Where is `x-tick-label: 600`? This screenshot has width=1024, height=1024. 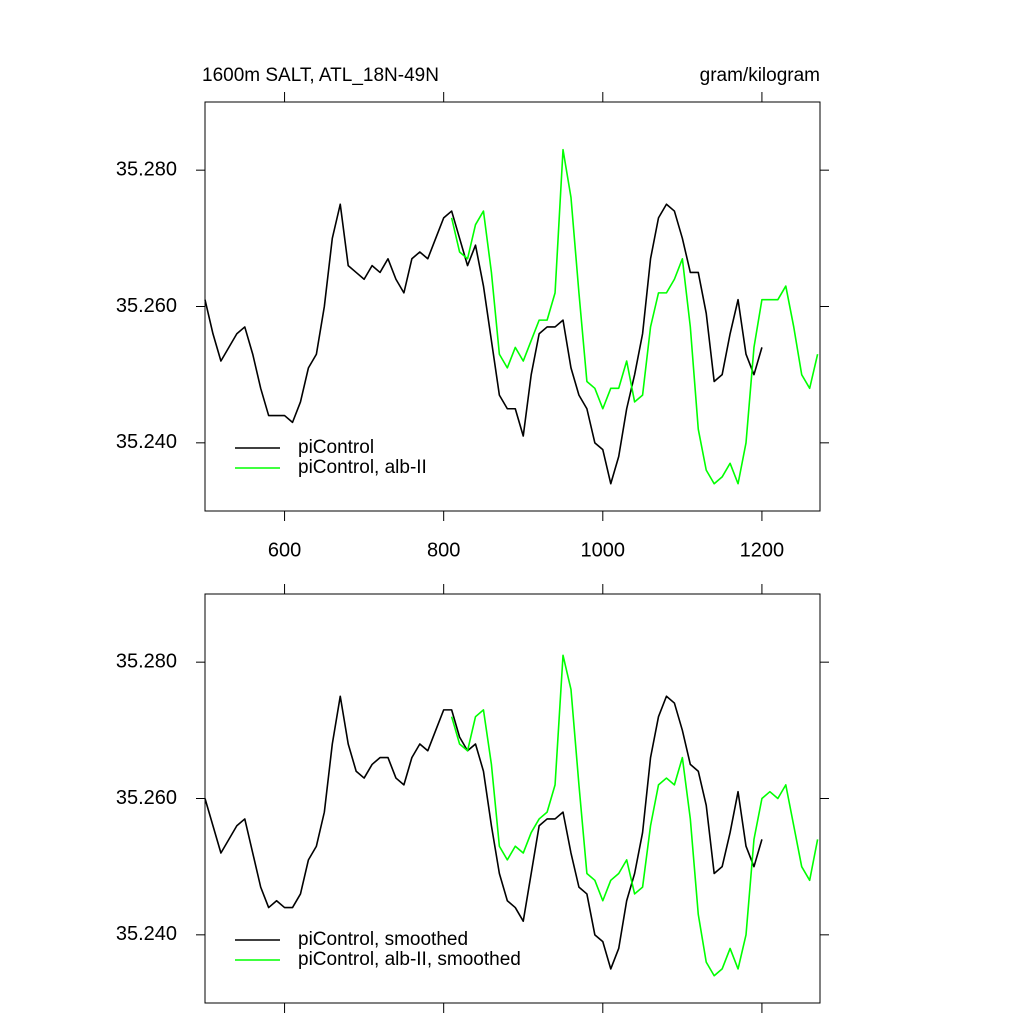 x-tick-label: 600 is located at coordinates (284, 550).